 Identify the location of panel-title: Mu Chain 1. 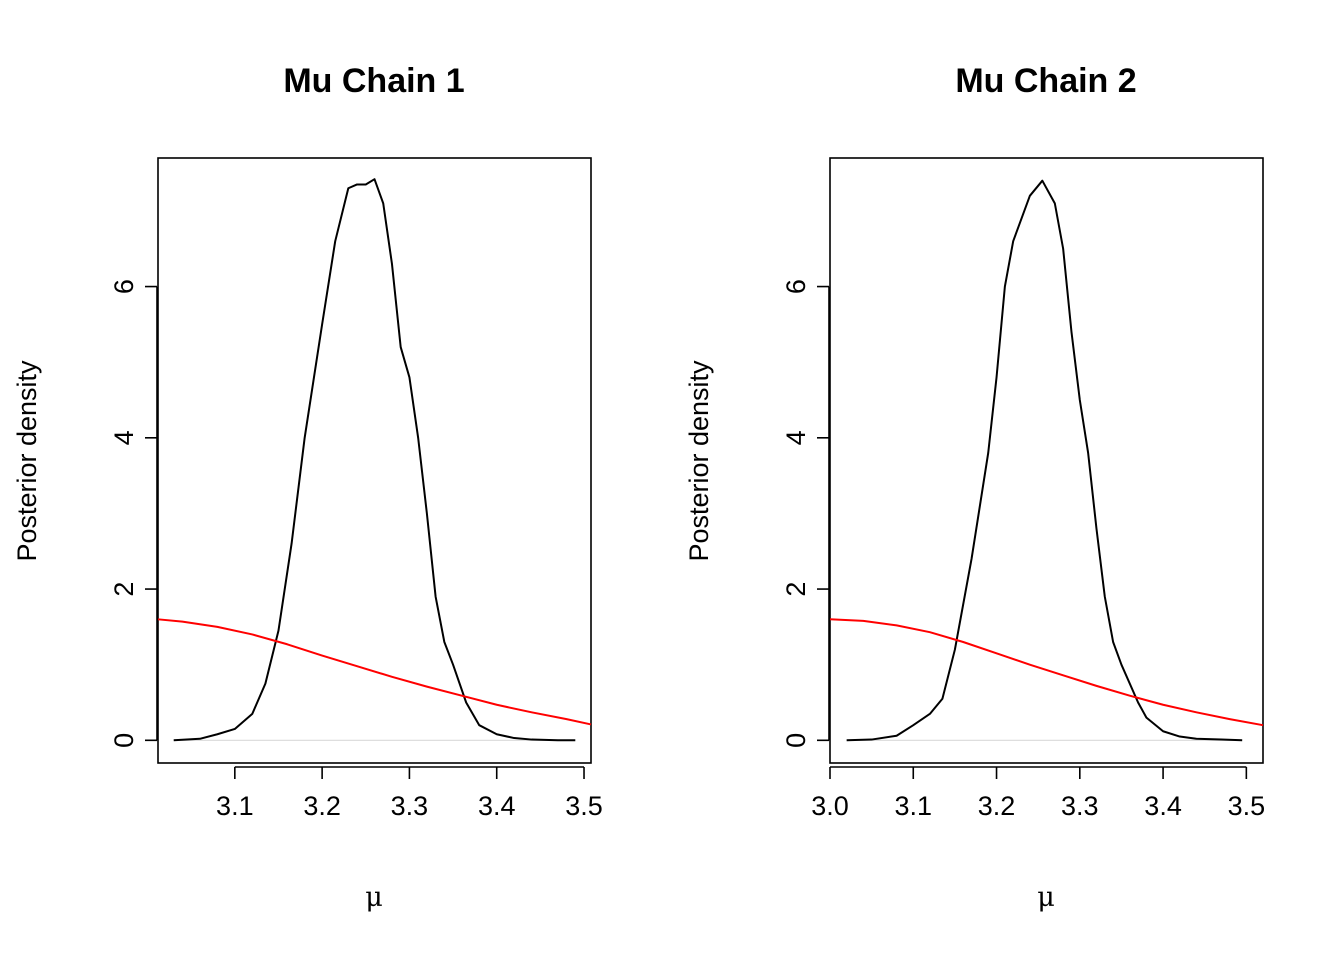
(373, 81).